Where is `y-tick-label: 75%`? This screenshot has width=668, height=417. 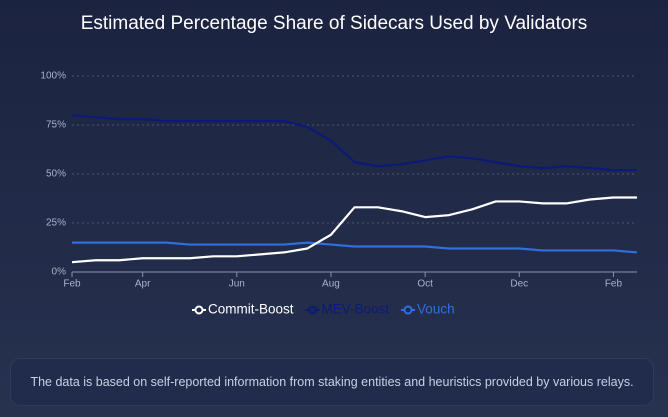
y-tick-label: 75% is located at coordinates (56, 125).